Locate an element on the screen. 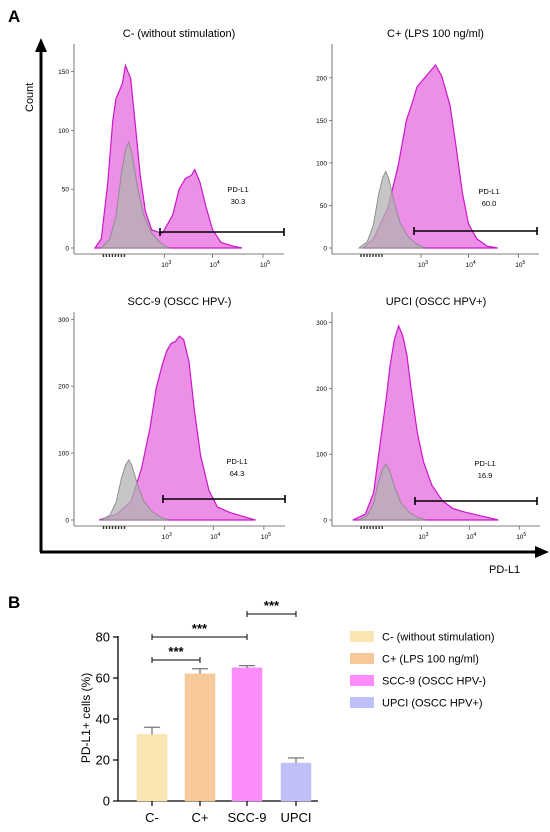 This screenshot has width=550, height=832. histogram-title: C- (without stimulation) is located at coordinates (179, 34).